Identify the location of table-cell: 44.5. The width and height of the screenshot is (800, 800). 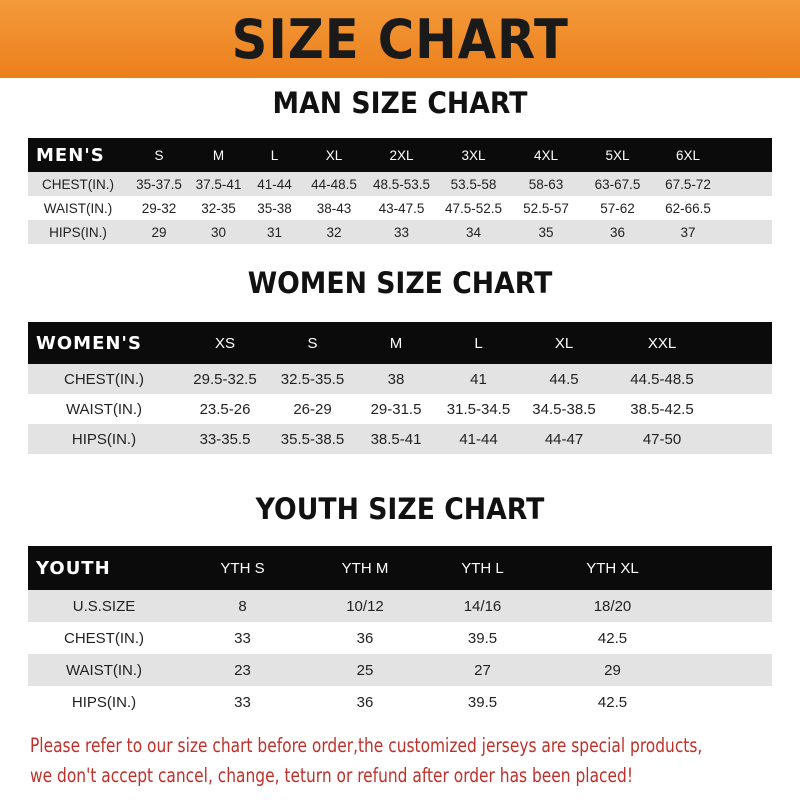
(564, 379).